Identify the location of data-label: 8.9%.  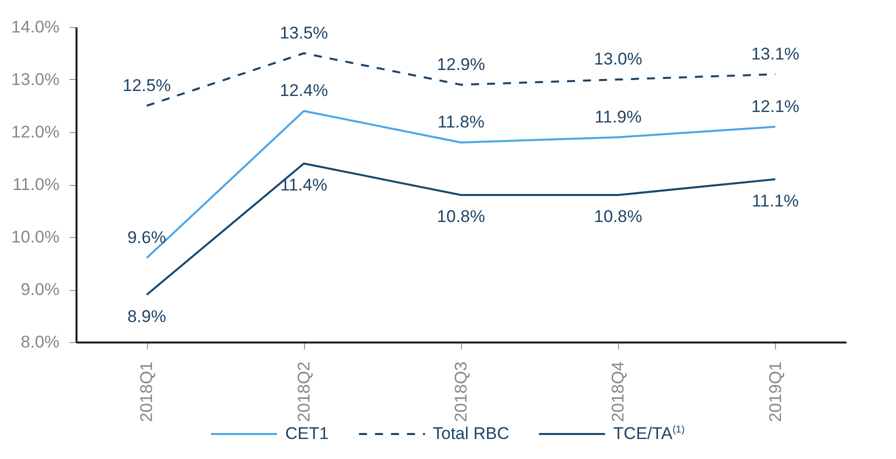
(146, 316).